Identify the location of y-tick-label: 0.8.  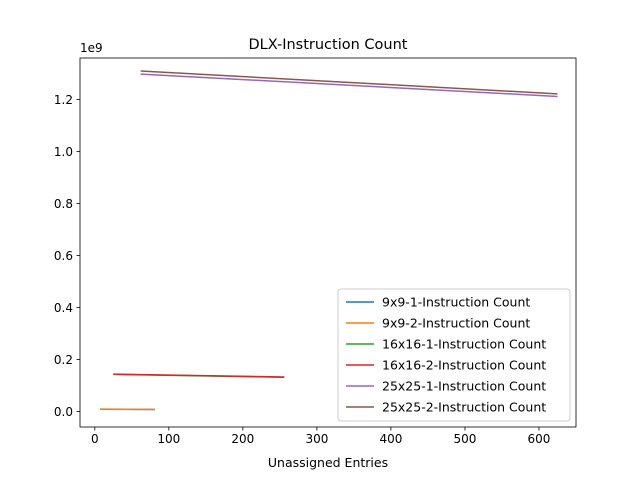
(63, 204).